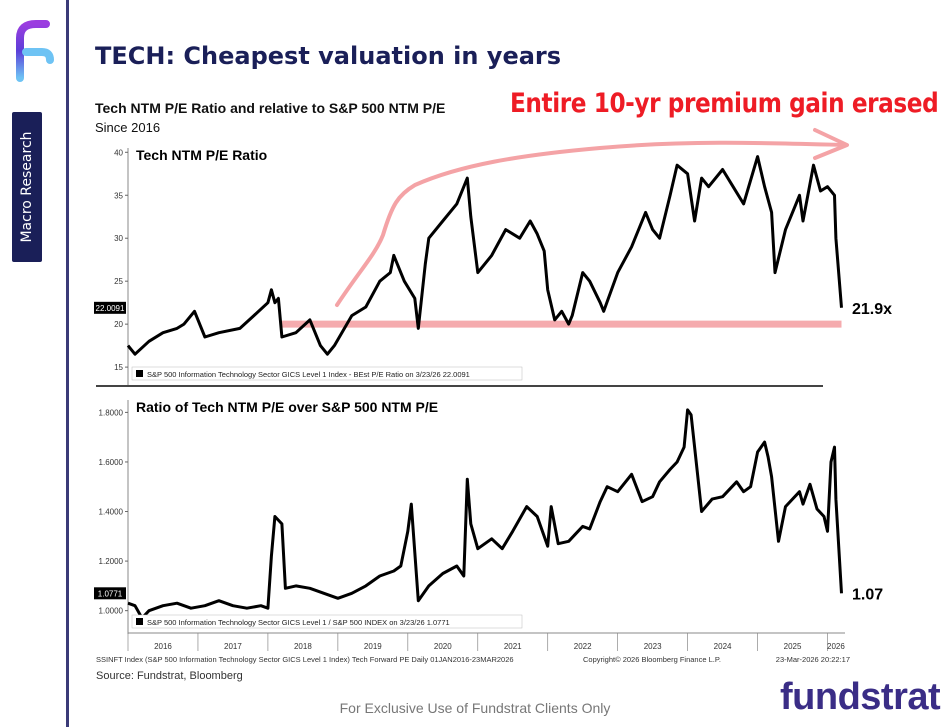 The width and height of the screenshot is (950, 727). Describe the element at coordinates (118, 367) in the screenshot. I see `y-tick-label: 15` at that location.